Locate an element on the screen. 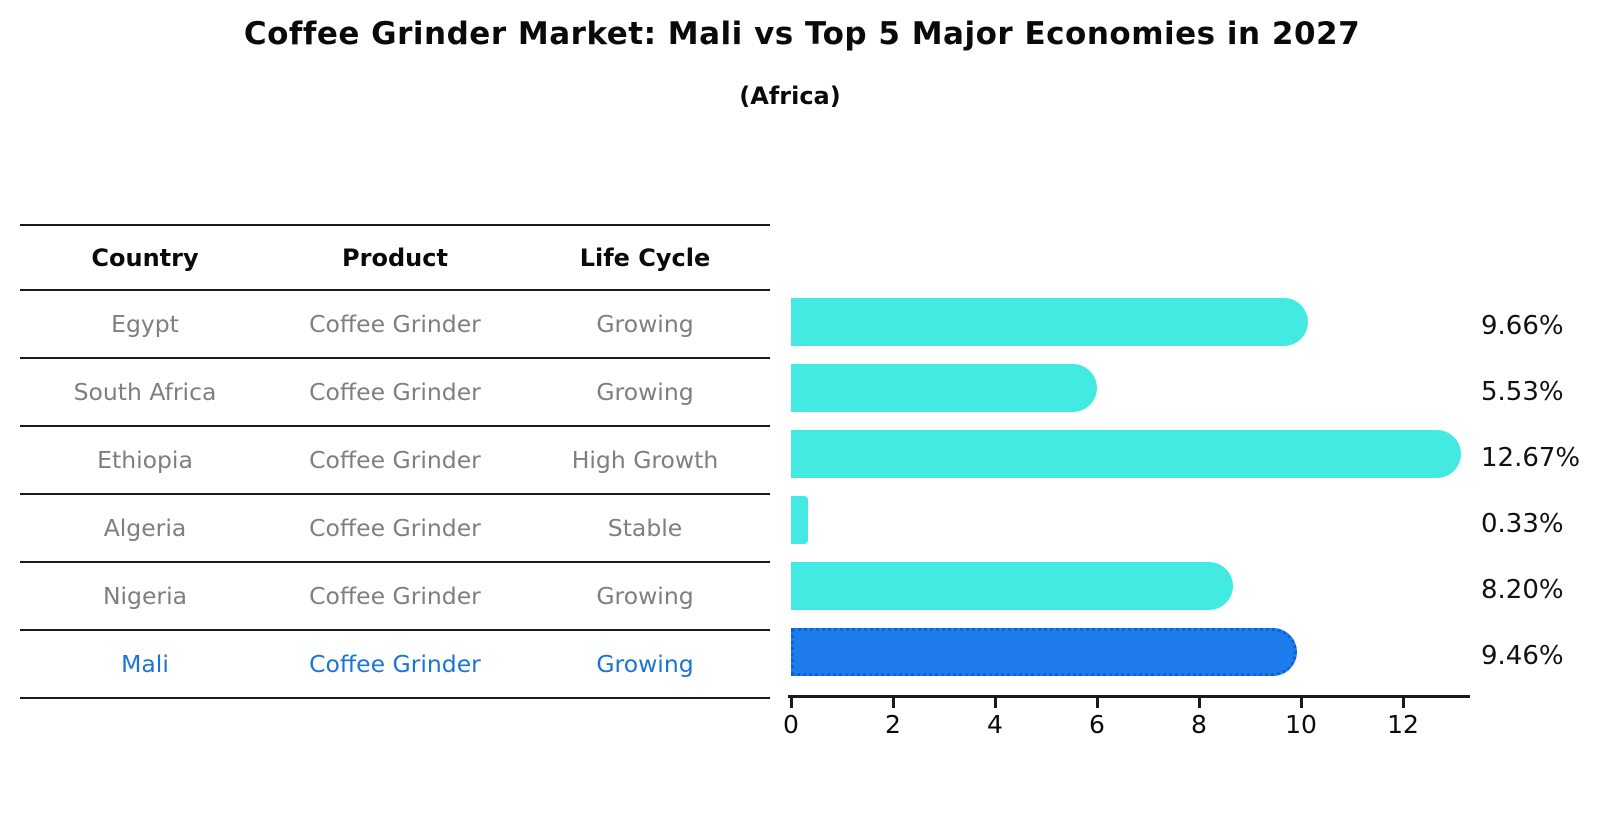 Image resolution: width=1604 pixels, height=823 pixels. bar-nigeria is located at coordinates (1012, 586).